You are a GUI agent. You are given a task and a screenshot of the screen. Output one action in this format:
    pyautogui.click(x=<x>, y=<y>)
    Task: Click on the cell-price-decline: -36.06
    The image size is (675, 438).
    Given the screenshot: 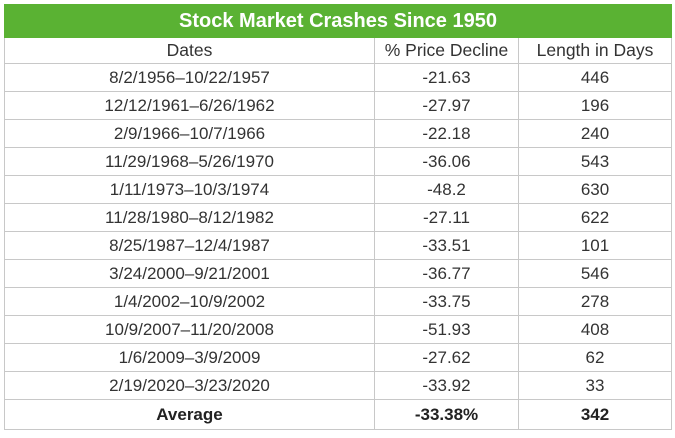 What is the action you would take?
    pyautogui.click(x=446, y=161)
    